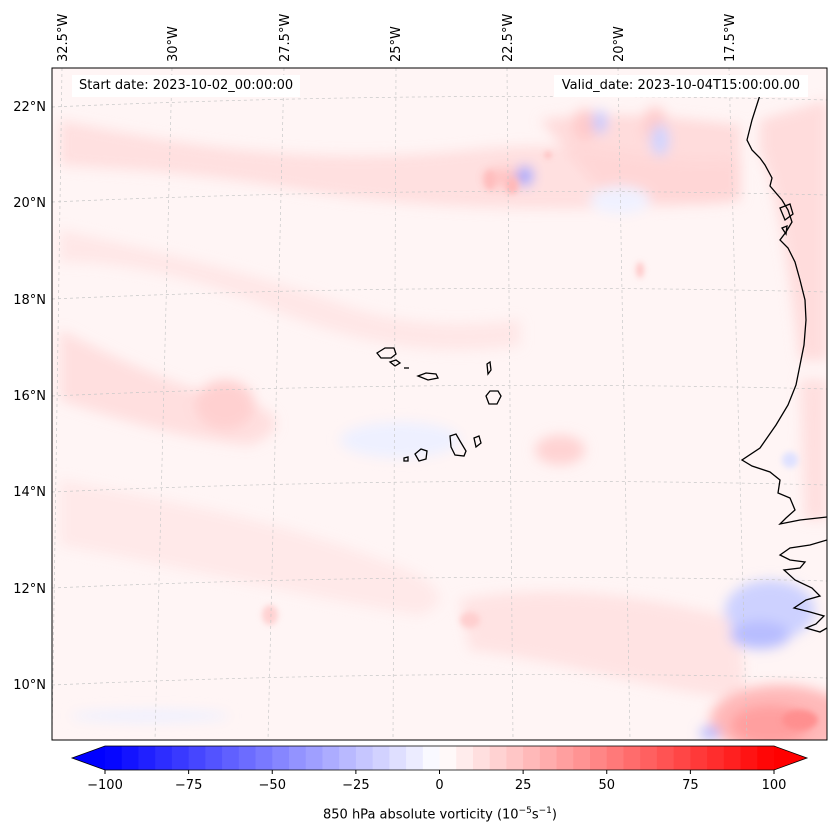 The image size is (837, 839). I want to click on cape-verde-islands, so click(439, 404).